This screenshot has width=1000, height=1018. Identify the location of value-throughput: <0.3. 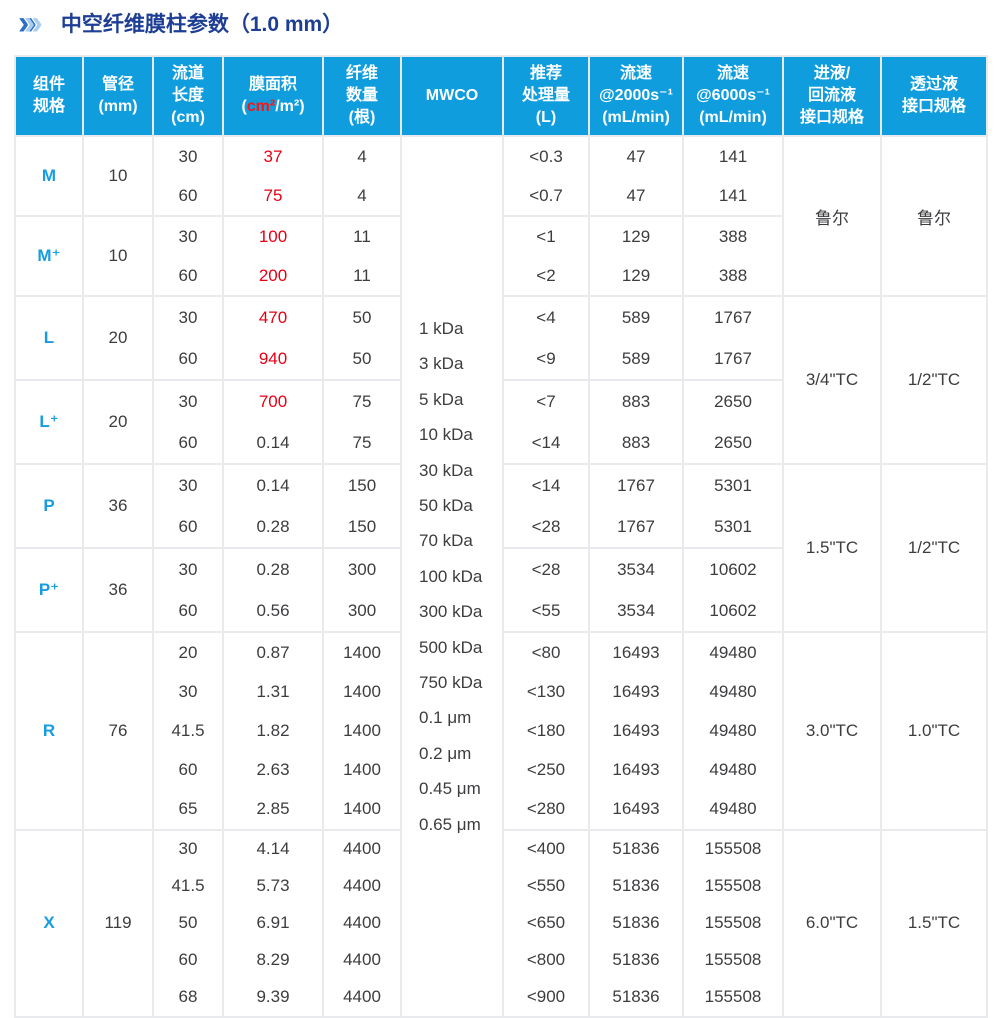
(546, 156).